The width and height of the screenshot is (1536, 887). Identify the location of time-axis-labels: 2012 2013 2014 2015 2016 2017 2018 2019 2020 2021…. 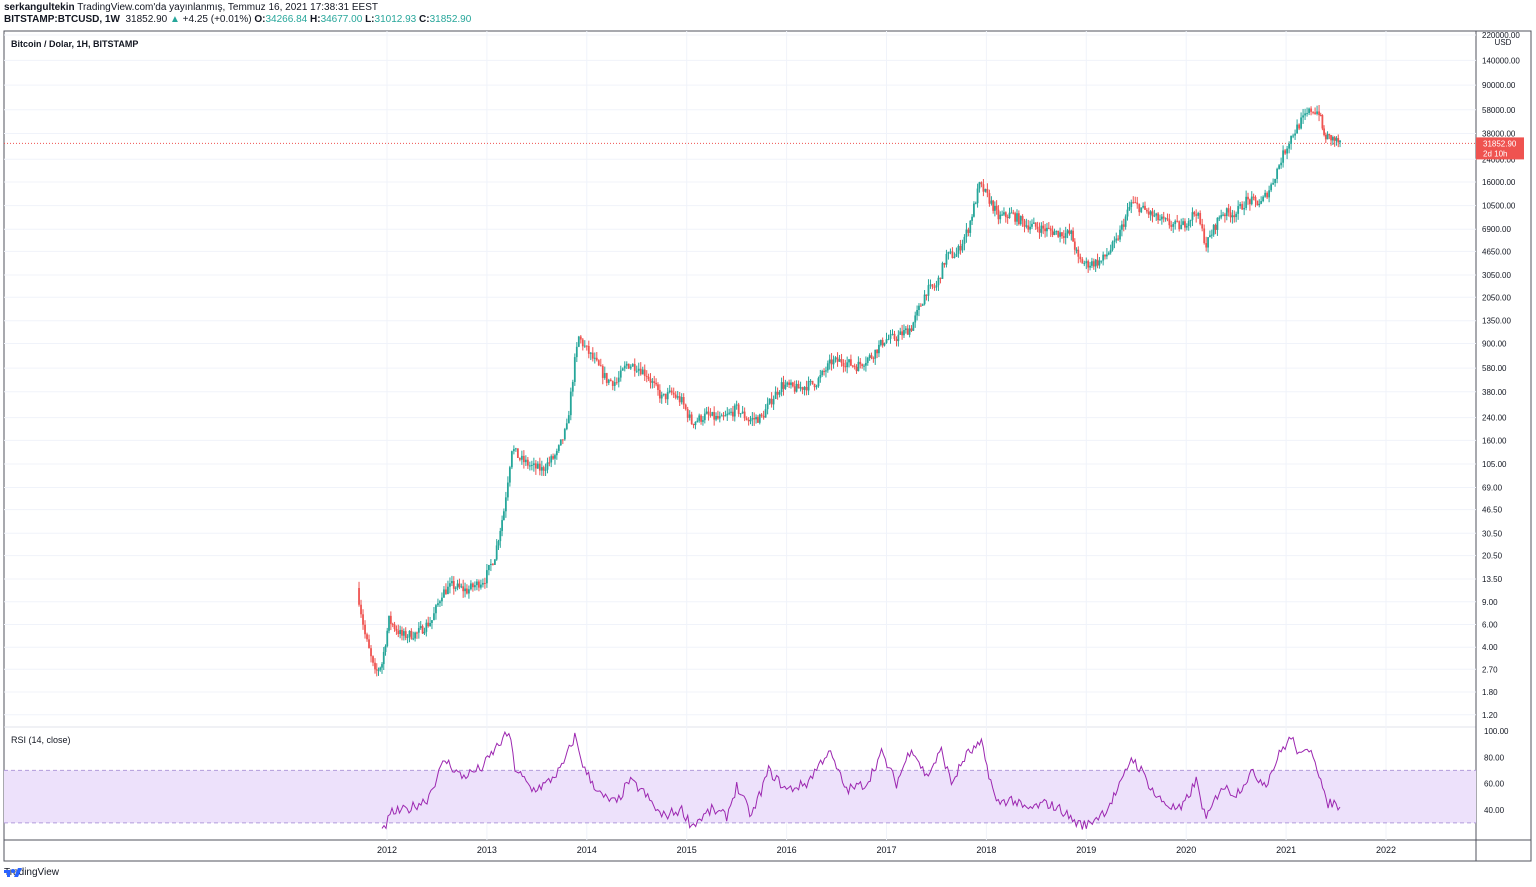
(886, 850).